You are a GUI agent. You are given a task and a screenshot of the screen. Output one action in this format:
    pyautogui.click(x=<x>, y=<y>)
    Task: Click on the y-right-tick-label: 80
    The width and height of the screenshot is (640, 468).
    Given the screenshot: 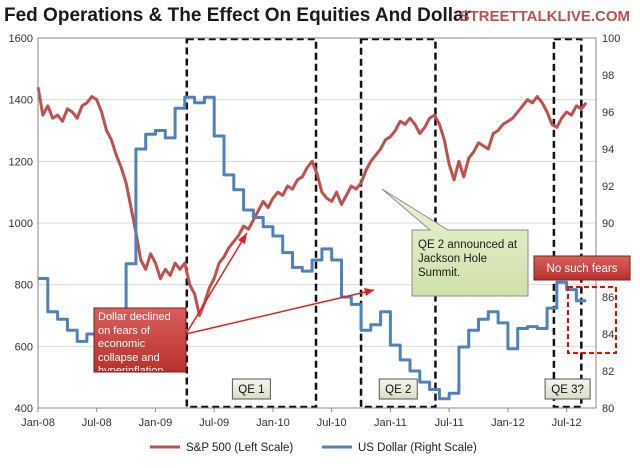 What is the action you would take?
    pyautogui.click(x=608, y=409)
    